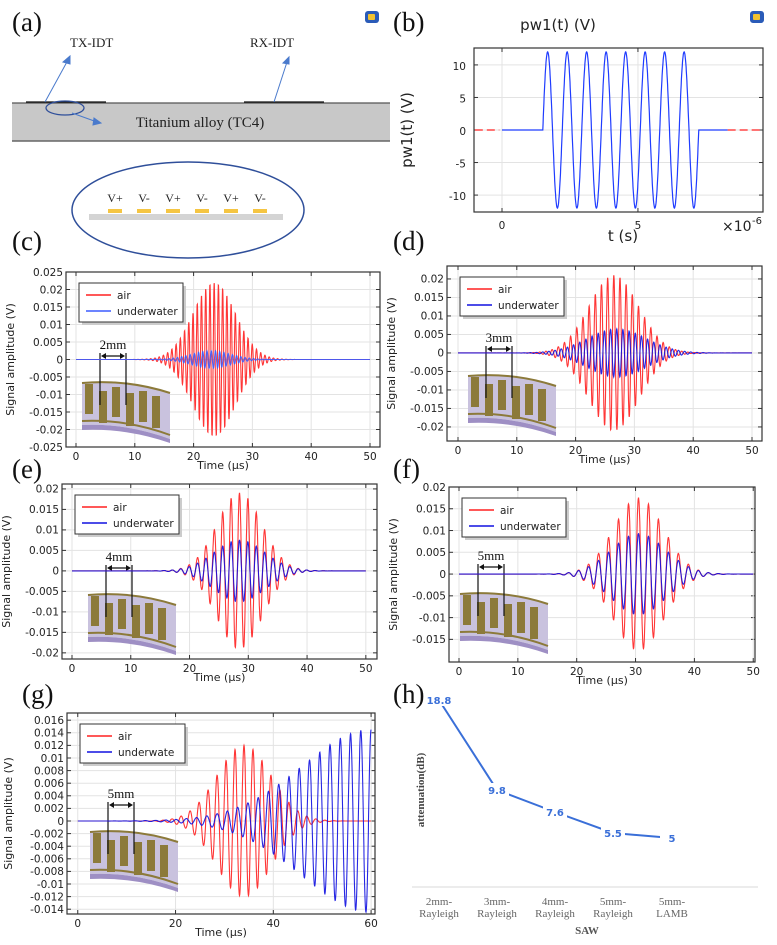  Describe the element at coordinates (499, 337) in the screenshot. I see `spacing-label: 3mm` at that location.